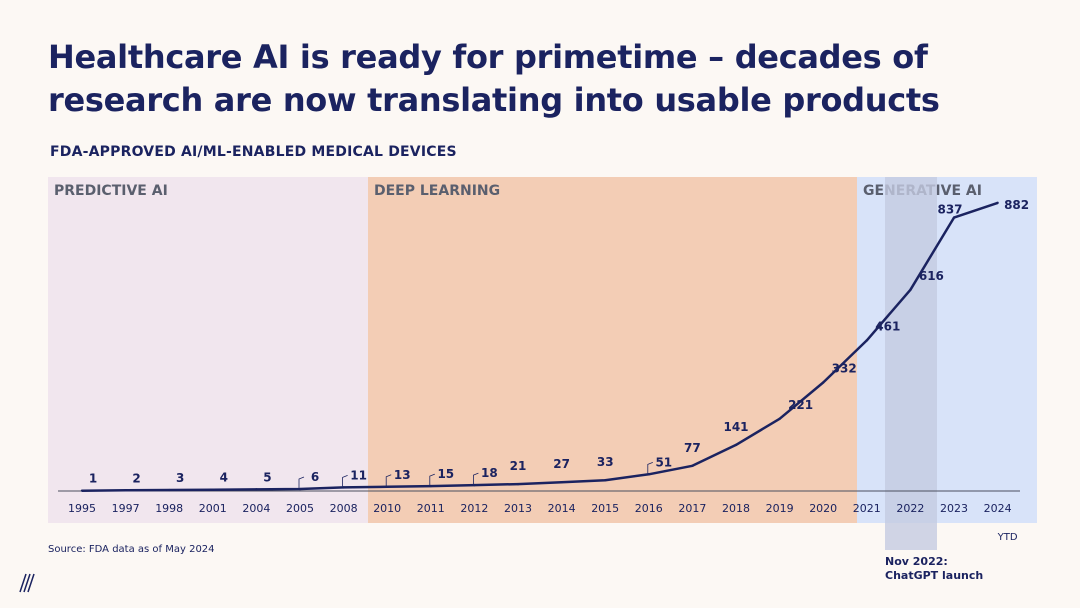  I want to click on chatgpt-launch-band, so click(911, 363).